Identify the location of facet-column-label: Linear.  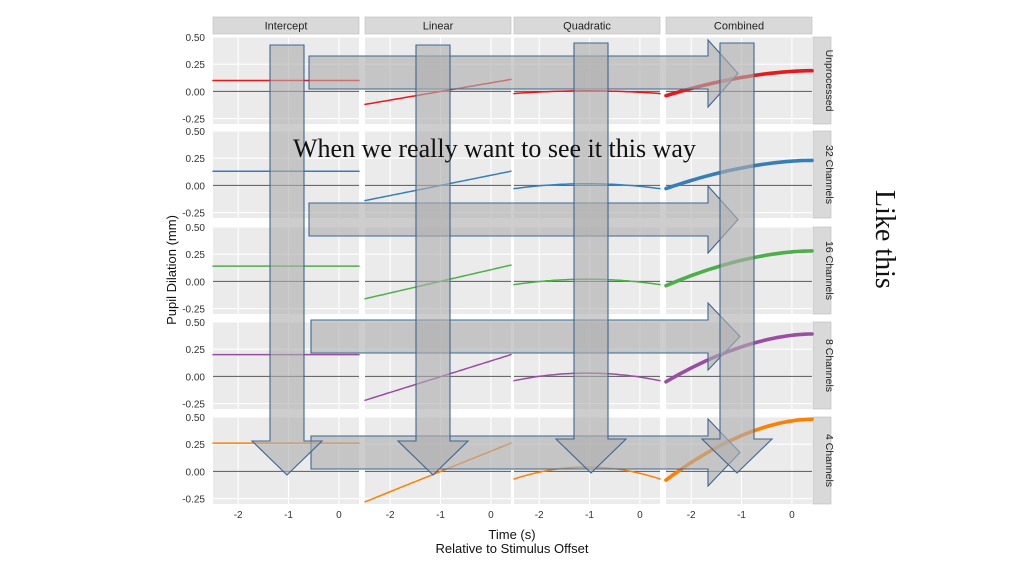
(438, 27).